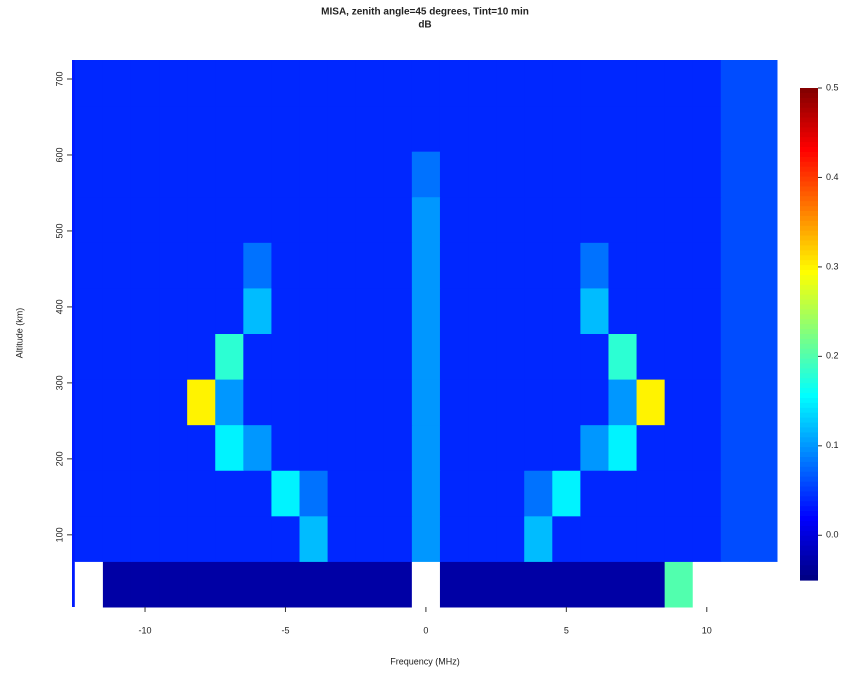 This screenshot has width=857, height=679. What do you see at coordinates (832, 445) in the screenshot?
I see `colorbar-tick-label: 0.1` at bounding box center [832, 445].